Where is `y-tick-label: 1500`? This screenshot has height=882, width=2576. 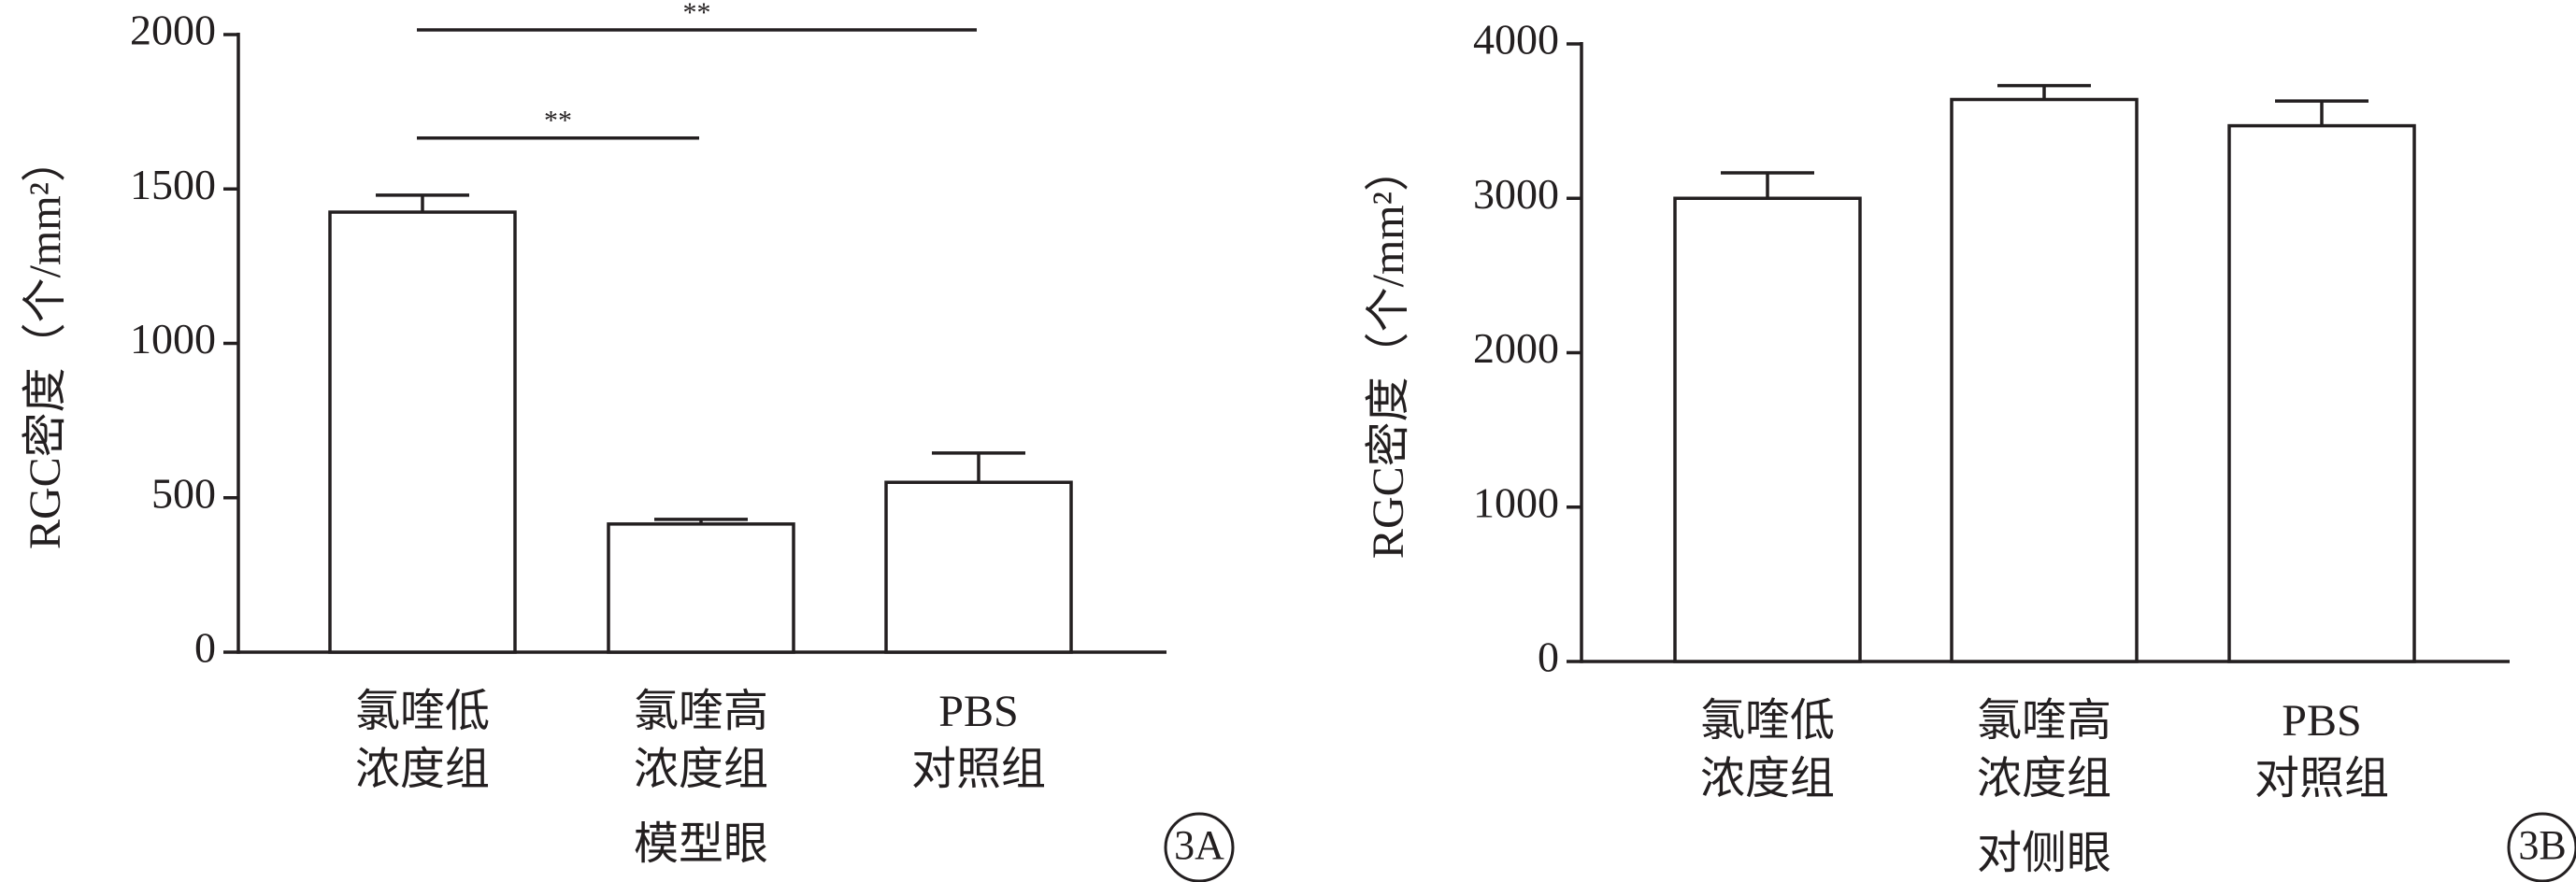
y-tick-label: 1500 is located at coordinates (173, 184).